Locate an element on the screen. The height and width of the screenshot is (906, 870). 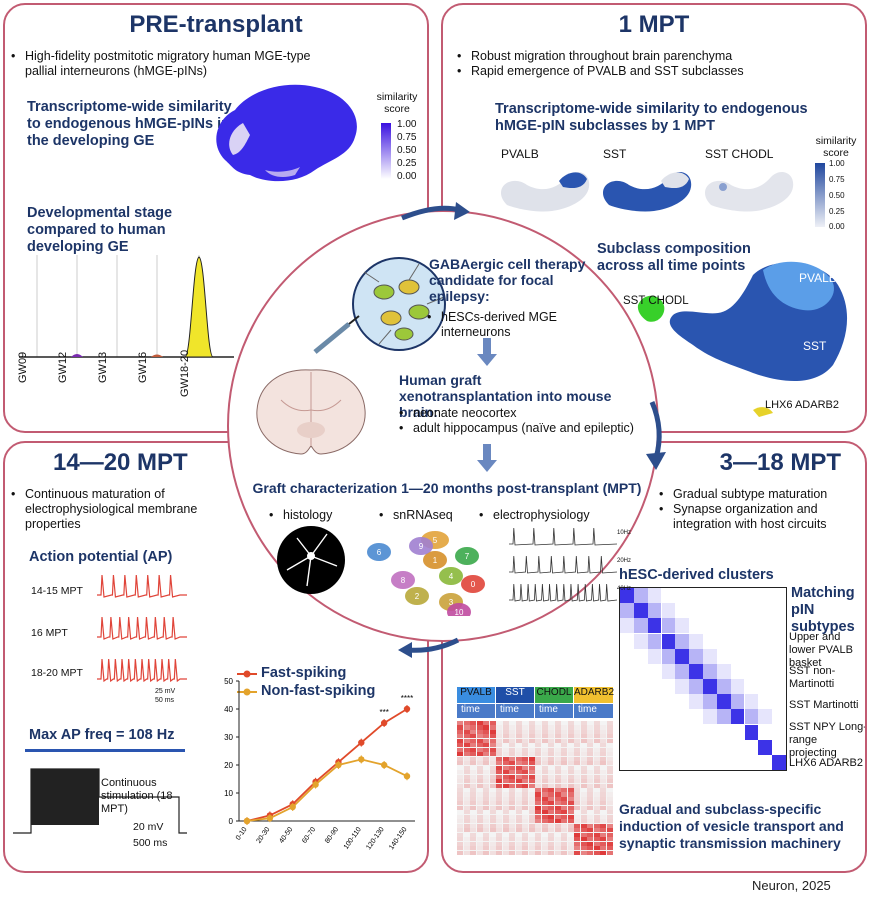
ap-heading: Action potential (AP) is located at coordinates (101, 557).